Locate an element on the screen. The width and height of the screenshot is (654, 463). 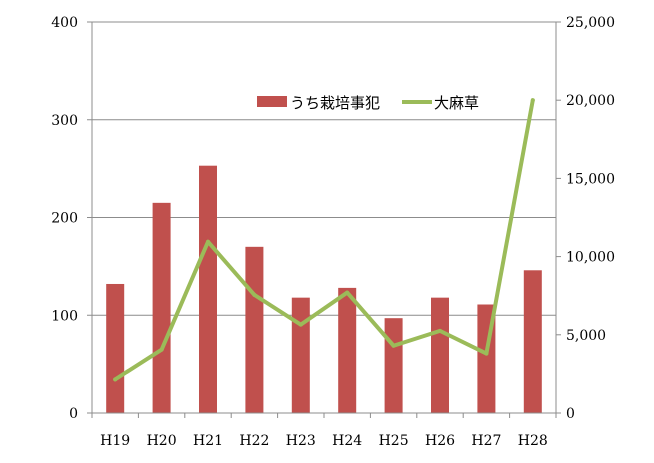
legend: うち栽培事犯 大麻草 is located at coordinates (368, 103).